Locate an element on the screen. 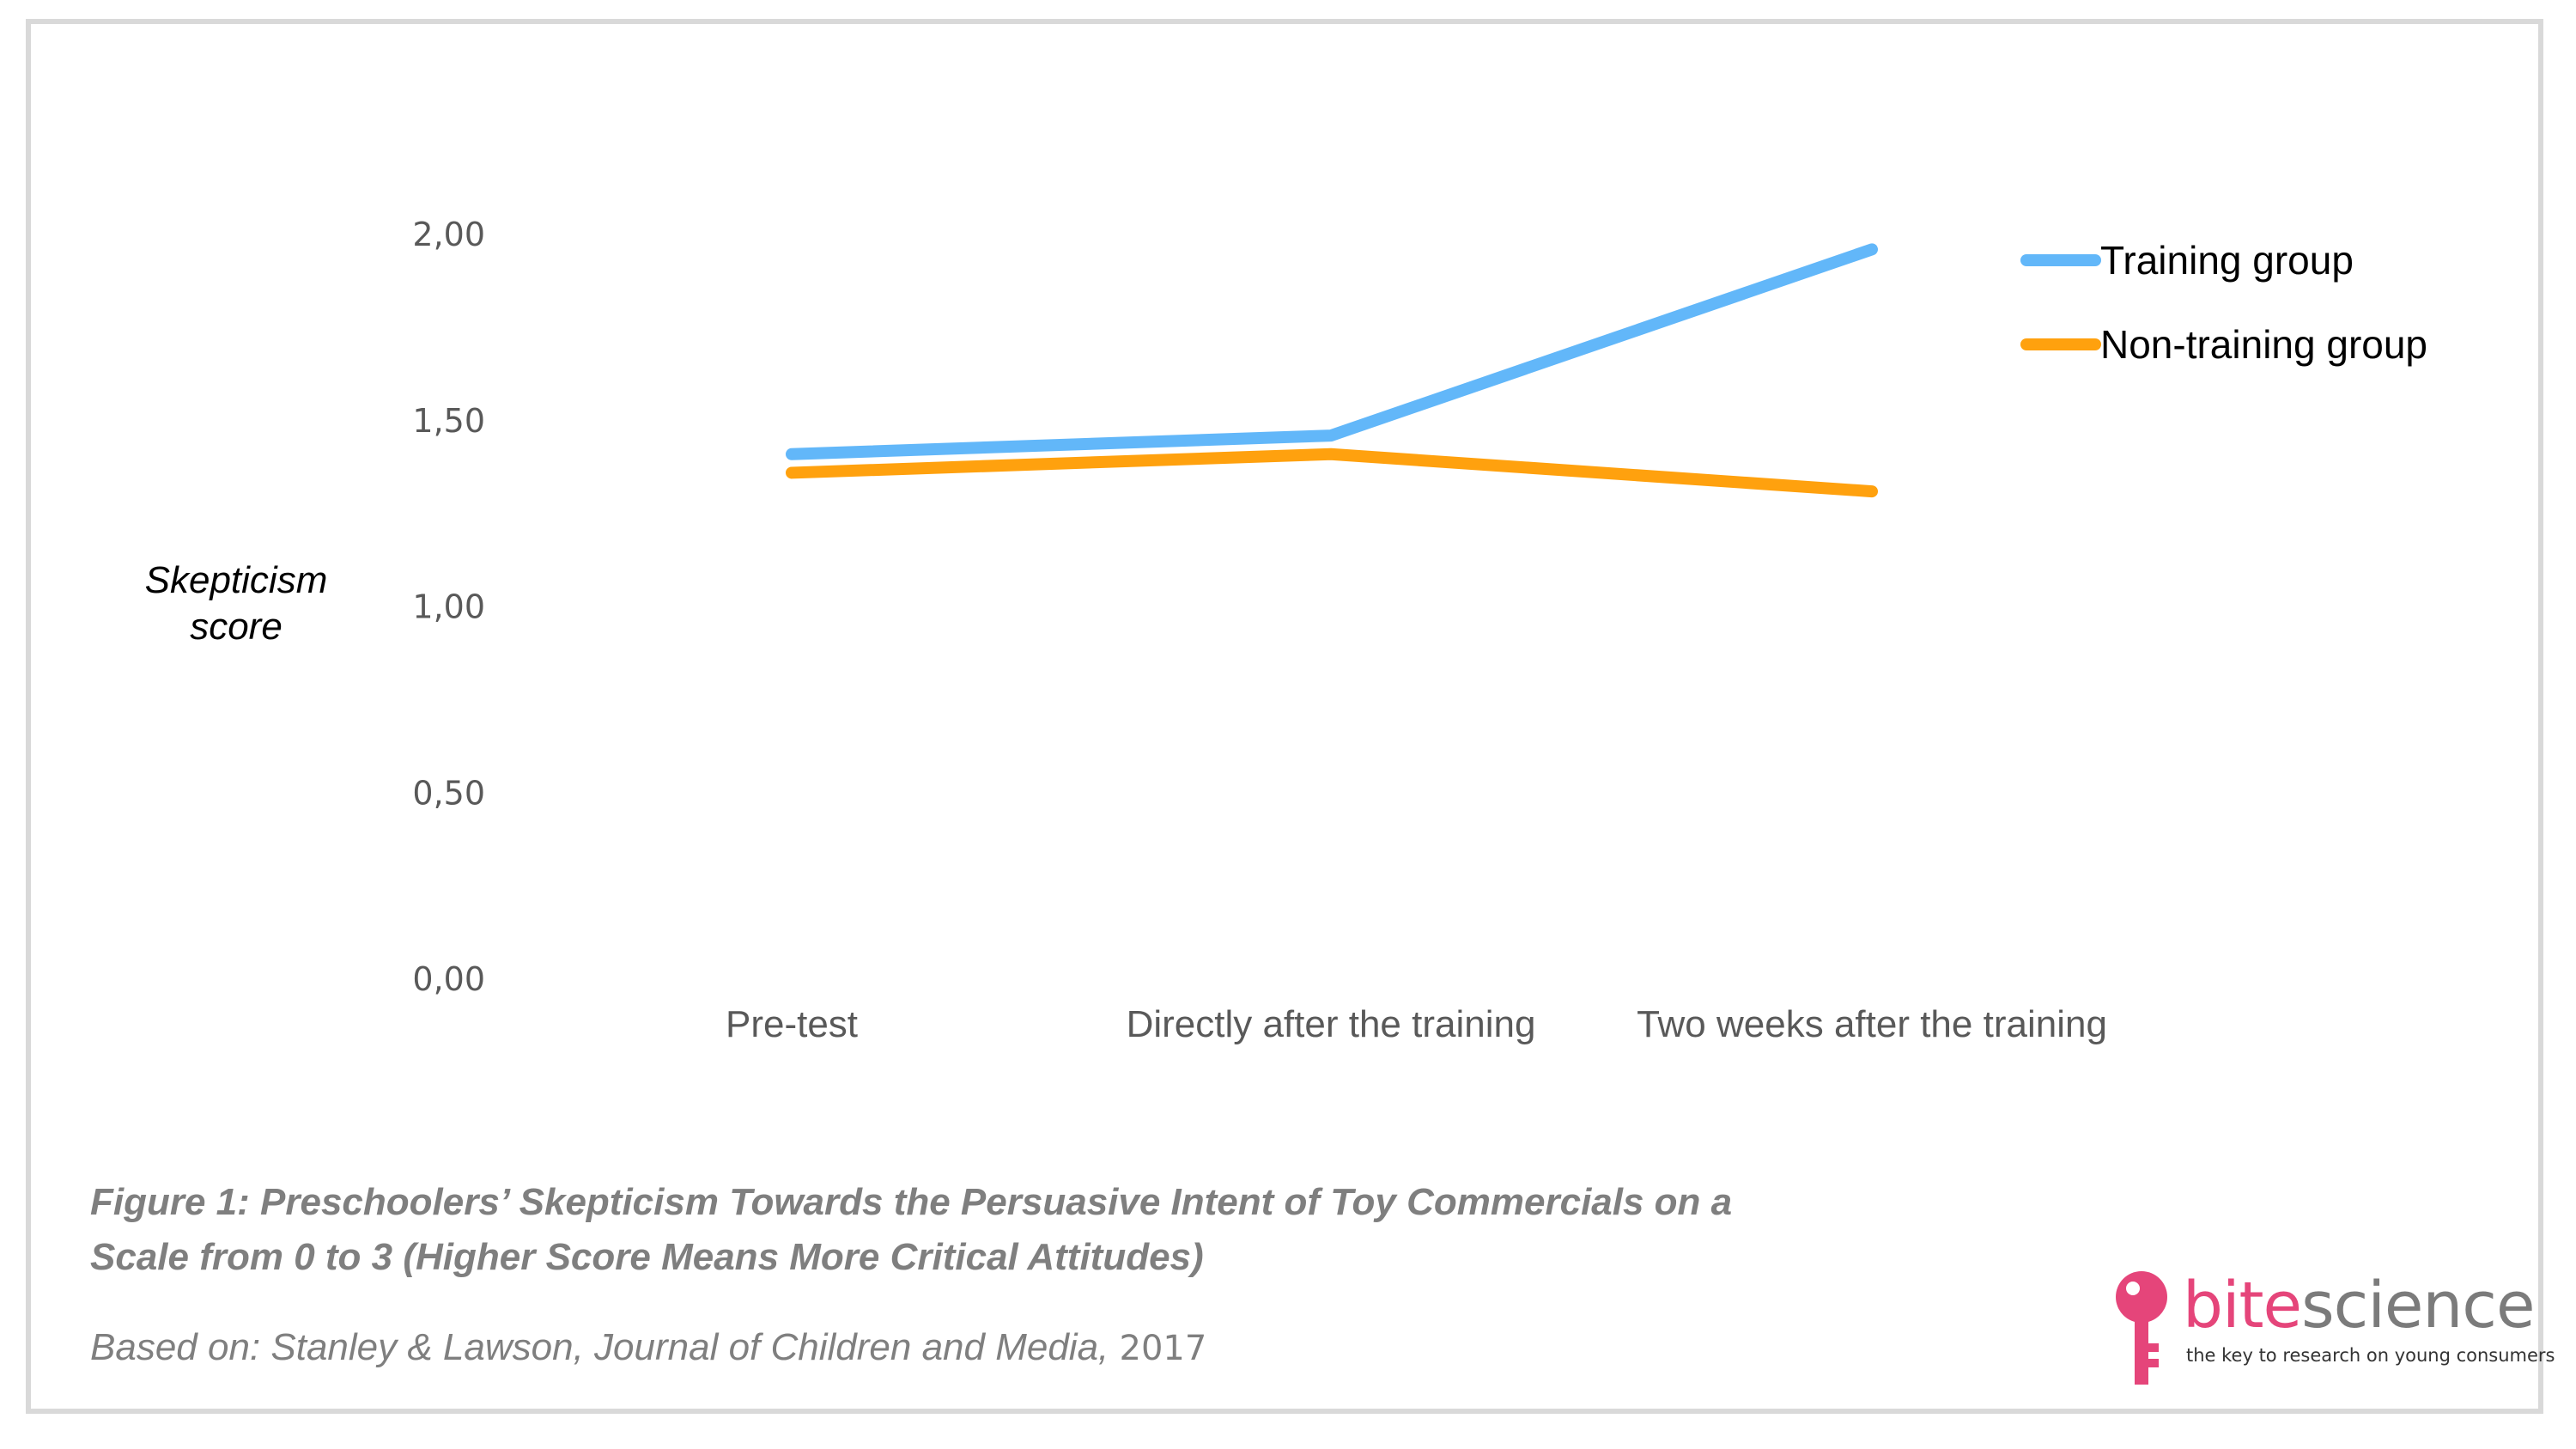  source-year: 2017 is located at coordinates (1163, 1348).